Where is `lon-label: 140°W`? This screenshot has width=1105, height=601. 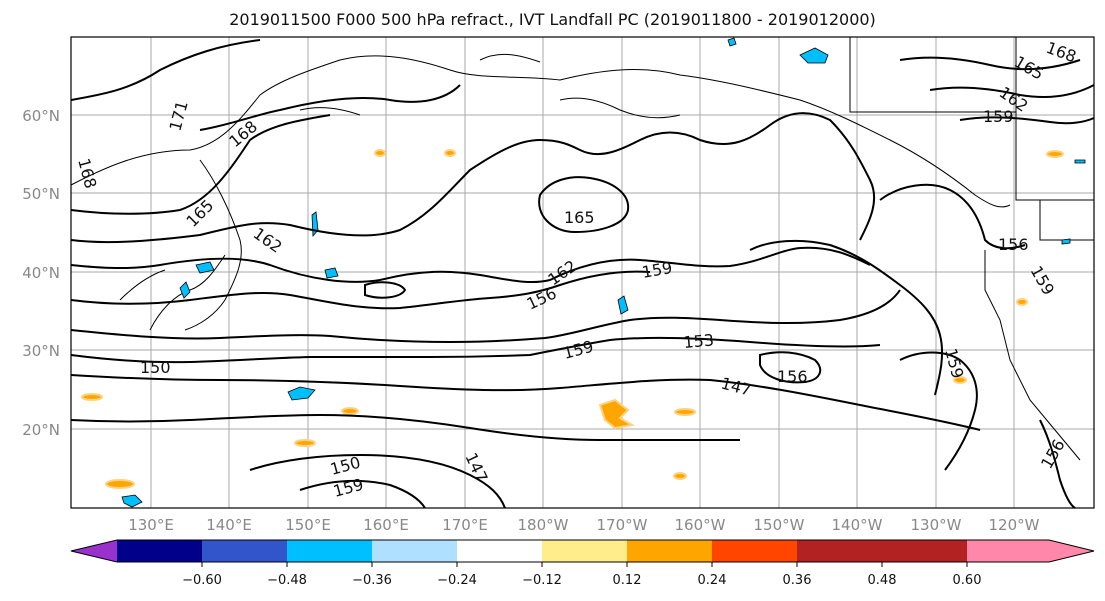 lon-label: 140°W is located at coordinates (857, 525).